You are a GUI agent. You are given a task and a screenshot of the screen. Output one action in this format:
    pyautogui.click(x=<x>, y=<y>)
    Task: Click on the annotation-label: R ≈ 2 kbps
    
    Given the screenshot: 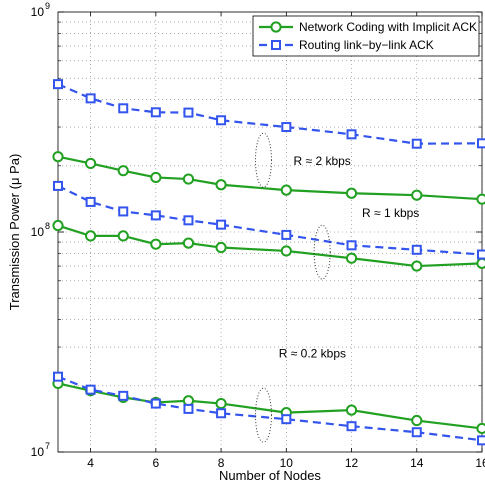 What is the action you would take?
    pyautogui.click(x=322, y=161)
    